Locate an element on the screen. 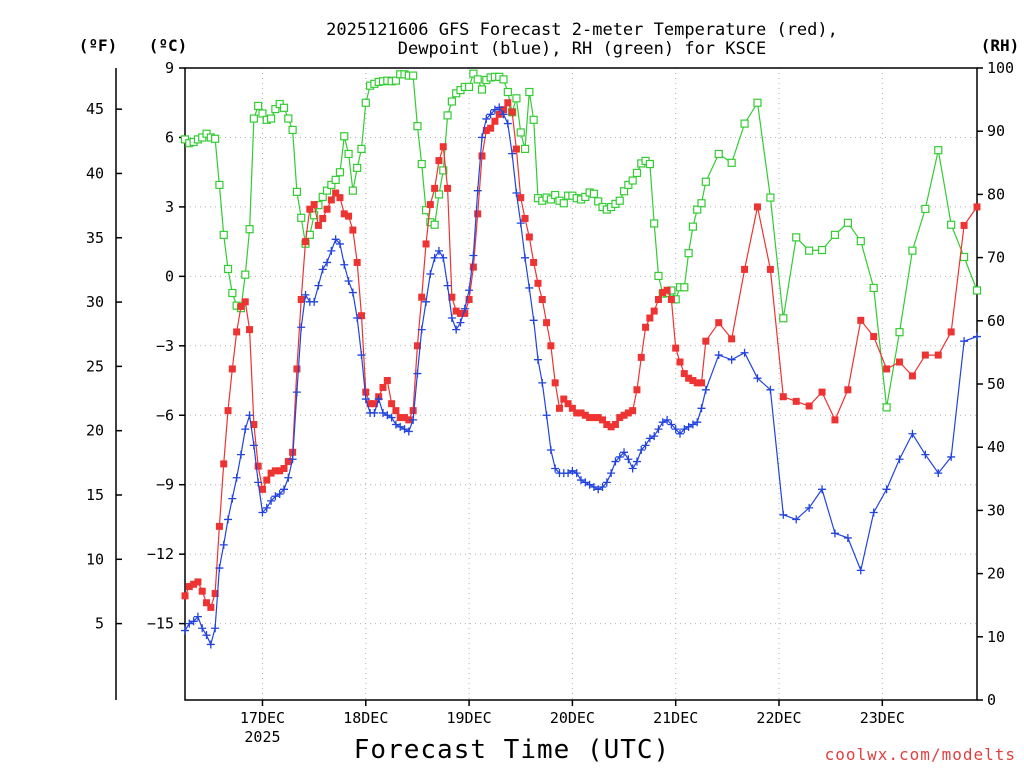  rh-tick-label: 50 is located at coordinates (996, 384).